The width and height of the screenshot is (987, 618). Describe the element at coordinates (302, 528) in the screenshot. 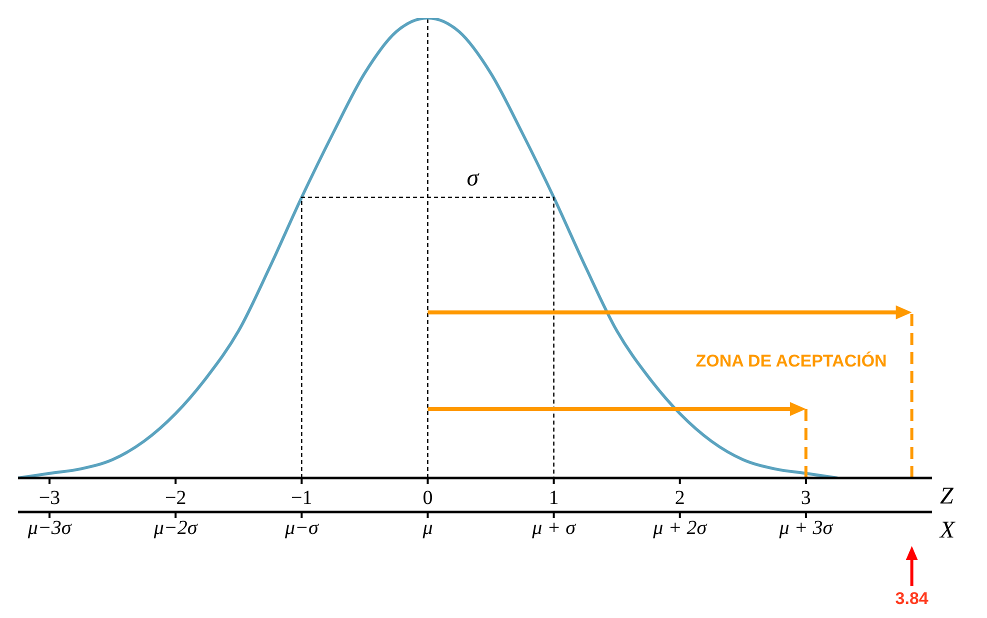

I see `x2-tick-label: μ−σ` at that location.